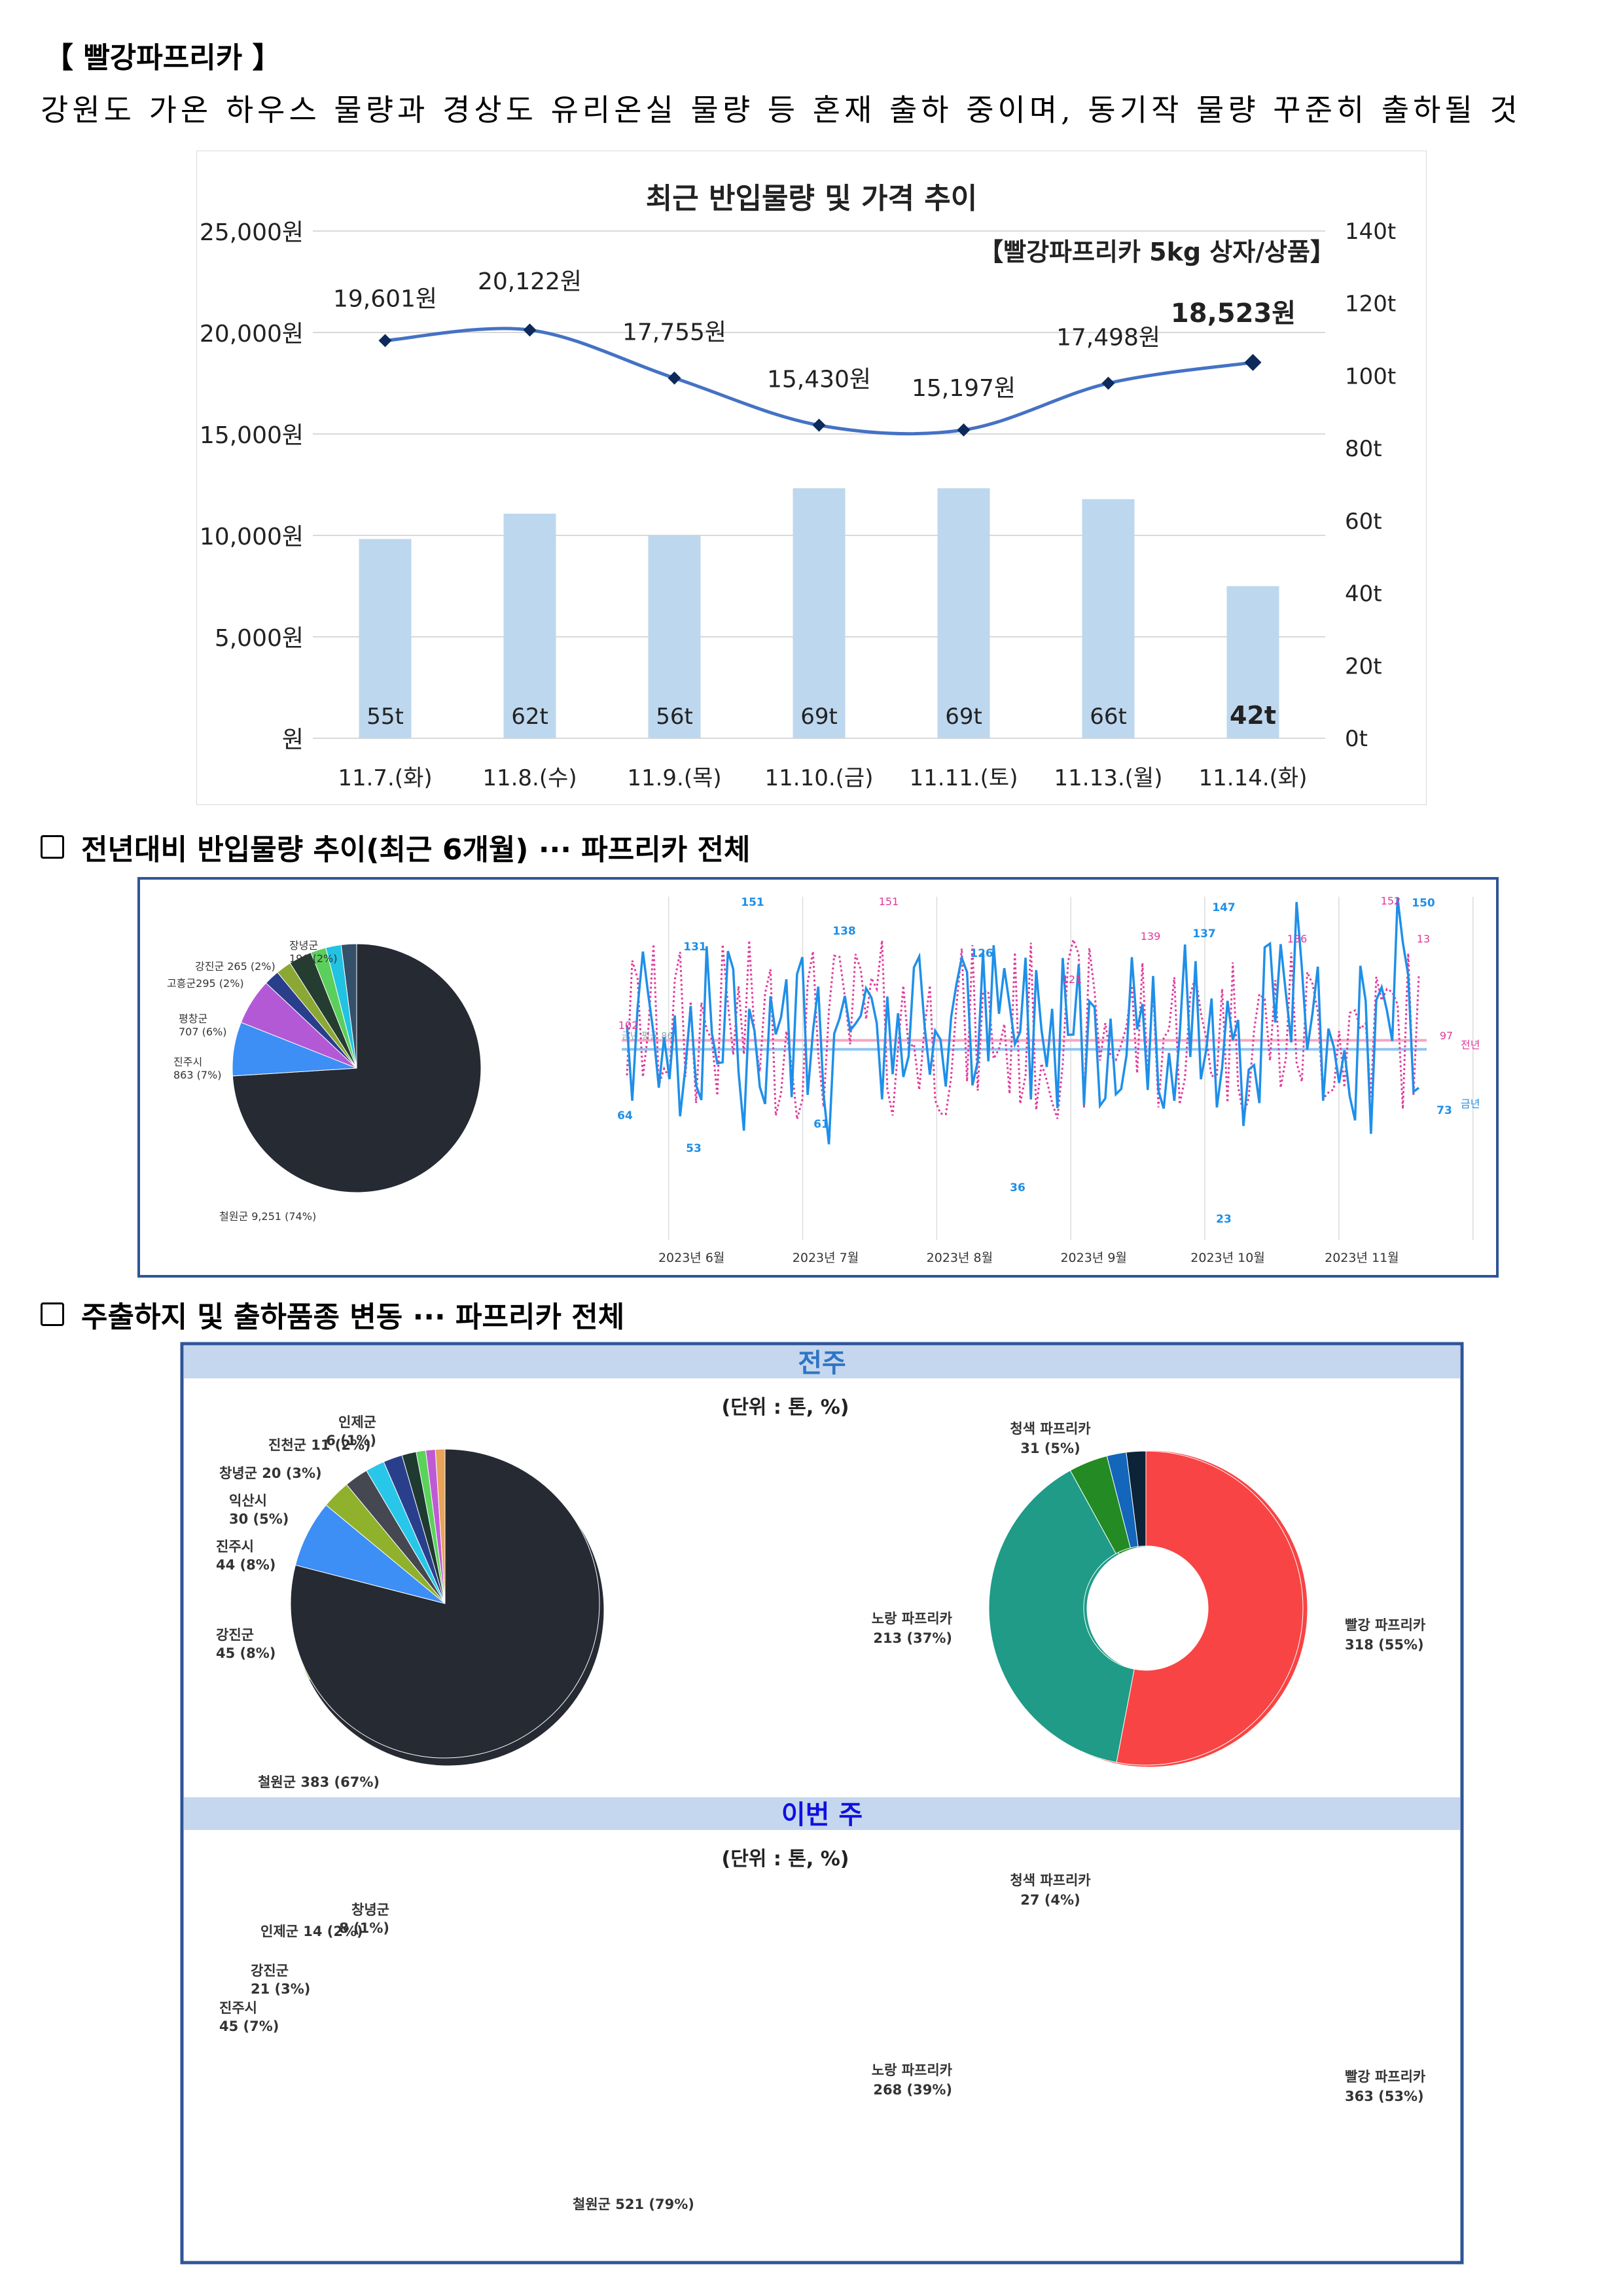 The image size is (1623, 2296). Describe the element at coordinates (674, 717) in the screenshot. I see `bar-data-label: 56t` at that location.